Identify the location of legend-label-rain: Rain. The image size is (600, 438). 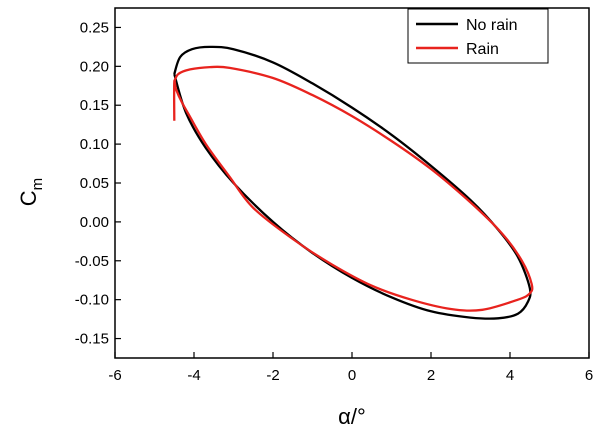
(482, 49).